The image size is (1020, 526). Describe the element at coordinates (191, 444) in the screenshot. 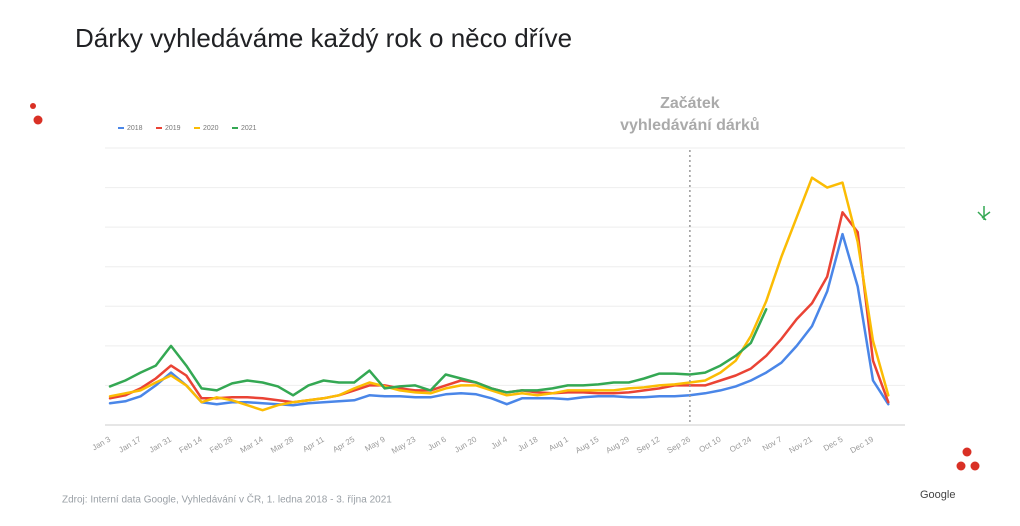

I see `x-tick-label: Feb 14` at that location.